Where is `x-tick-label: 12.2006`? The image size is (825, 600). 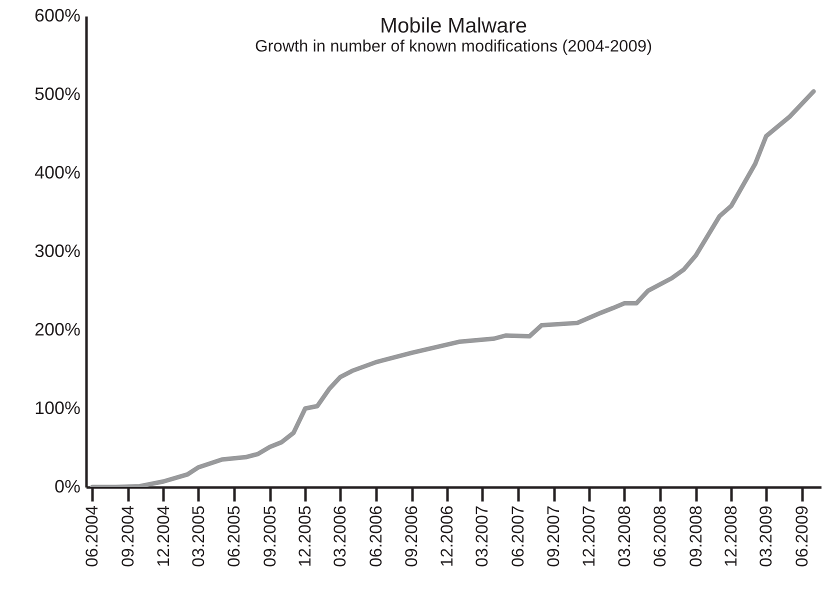 x-tick-label: 12.2006 is located at coordinates (447, 536).